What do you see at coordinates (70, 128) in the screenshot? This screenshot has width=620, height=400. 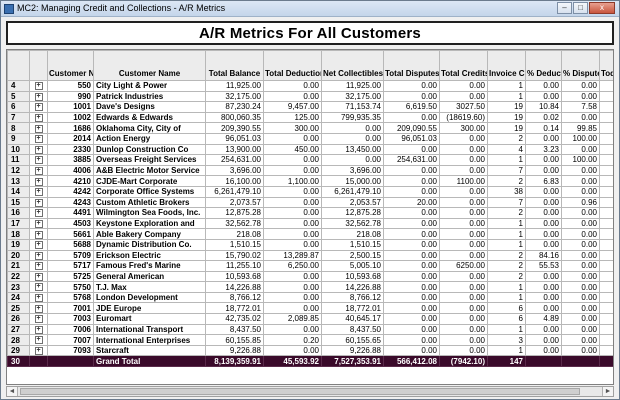 I see `customer-number-cell: 1686` at bounding box center [70, 128].